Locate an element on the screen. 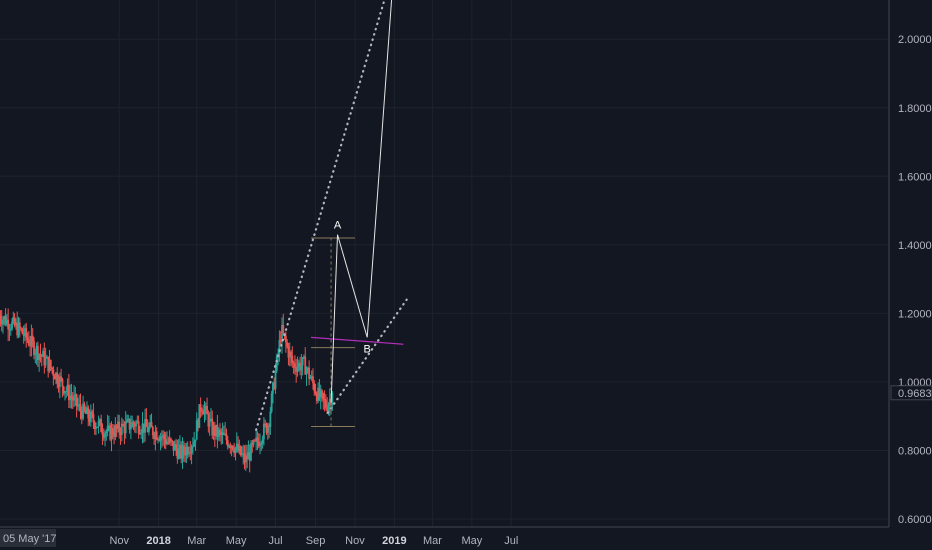 The image size is (932, 550). wave-point-b: B is located at coordinates (367, 349).